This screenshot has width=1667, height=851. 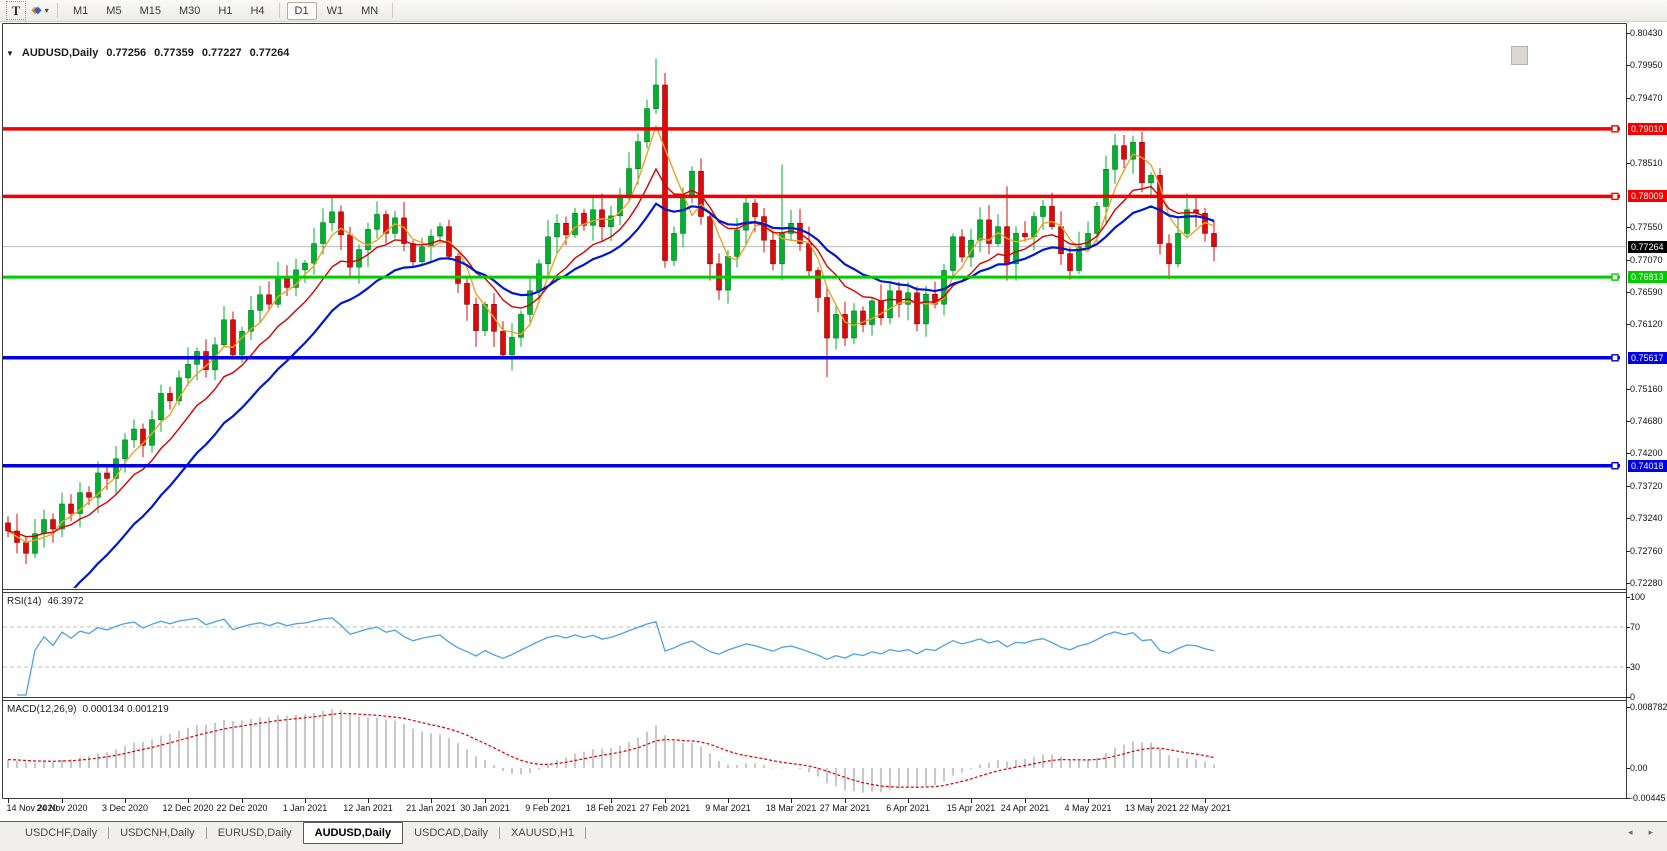 I want to click on rsi-label: RSI(14) 46.3972, so click(x=45, y=601).